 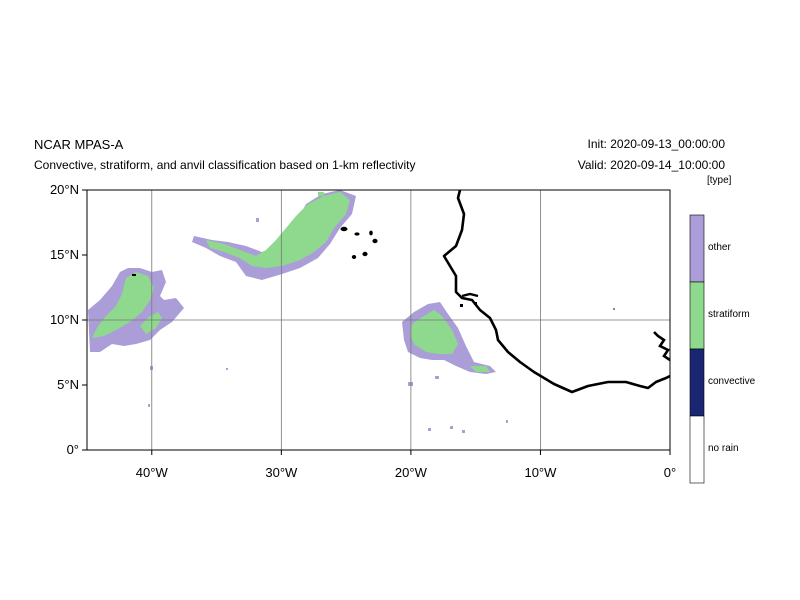 I want to click on y-tick-label: 5°N, so click(x=68, y=384).